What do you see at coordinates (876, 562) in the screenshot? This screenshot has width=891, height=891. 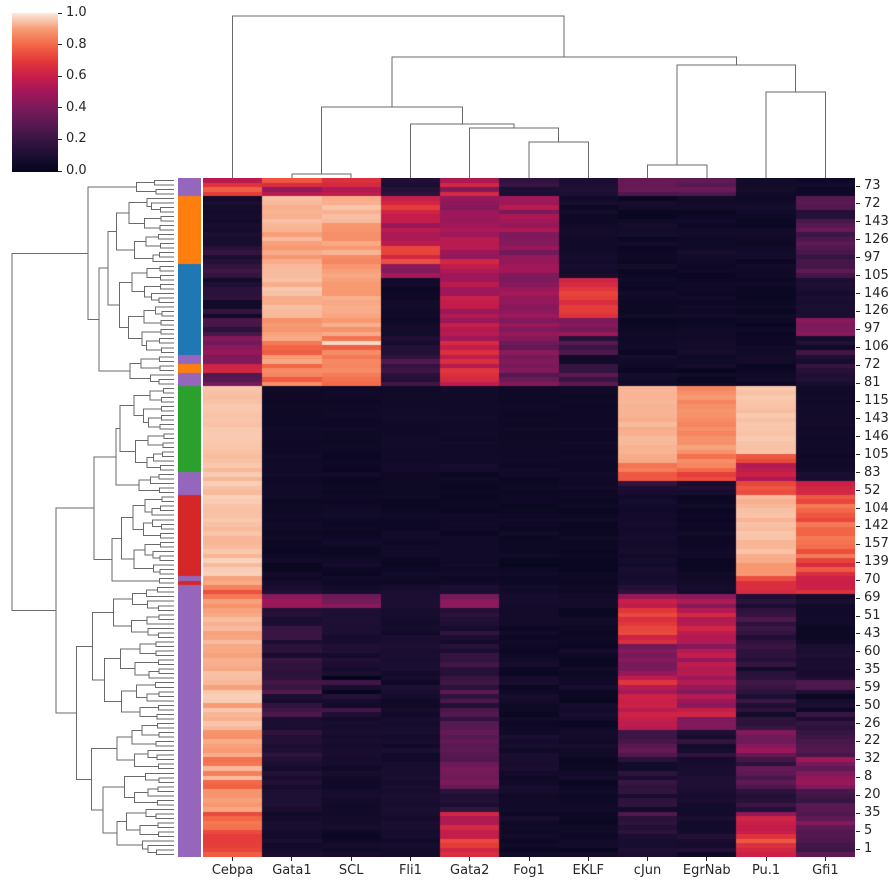 I see `row-tick-label: 139` at bounding box center [876, 562].